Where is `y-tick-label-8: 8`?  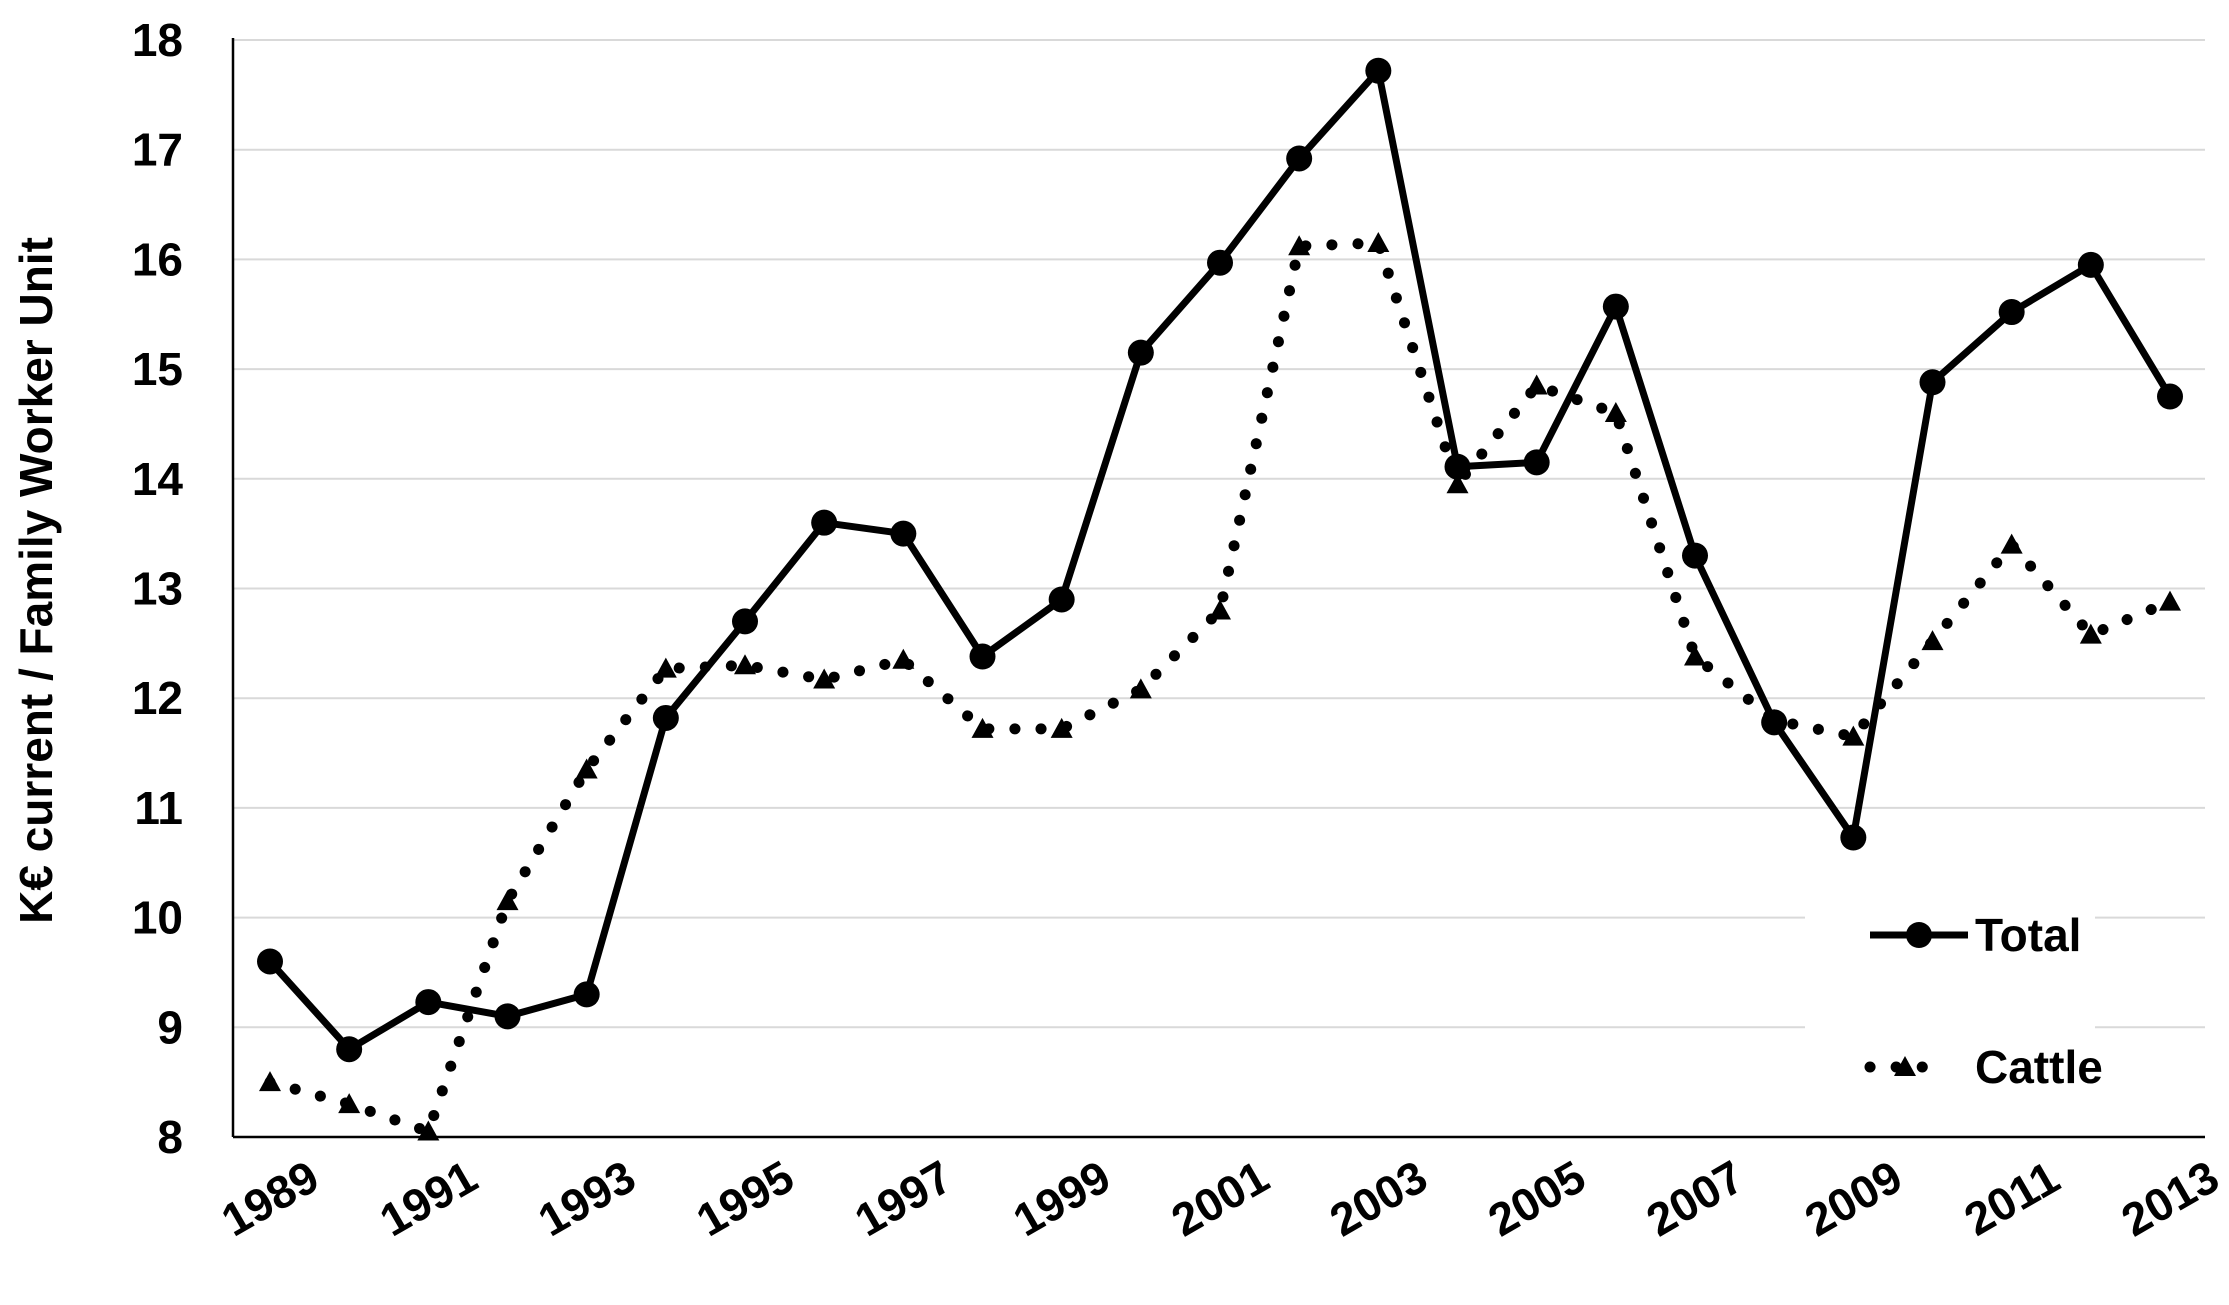 y-tick-label-8: 8 is located at coordinates (170, 1137).